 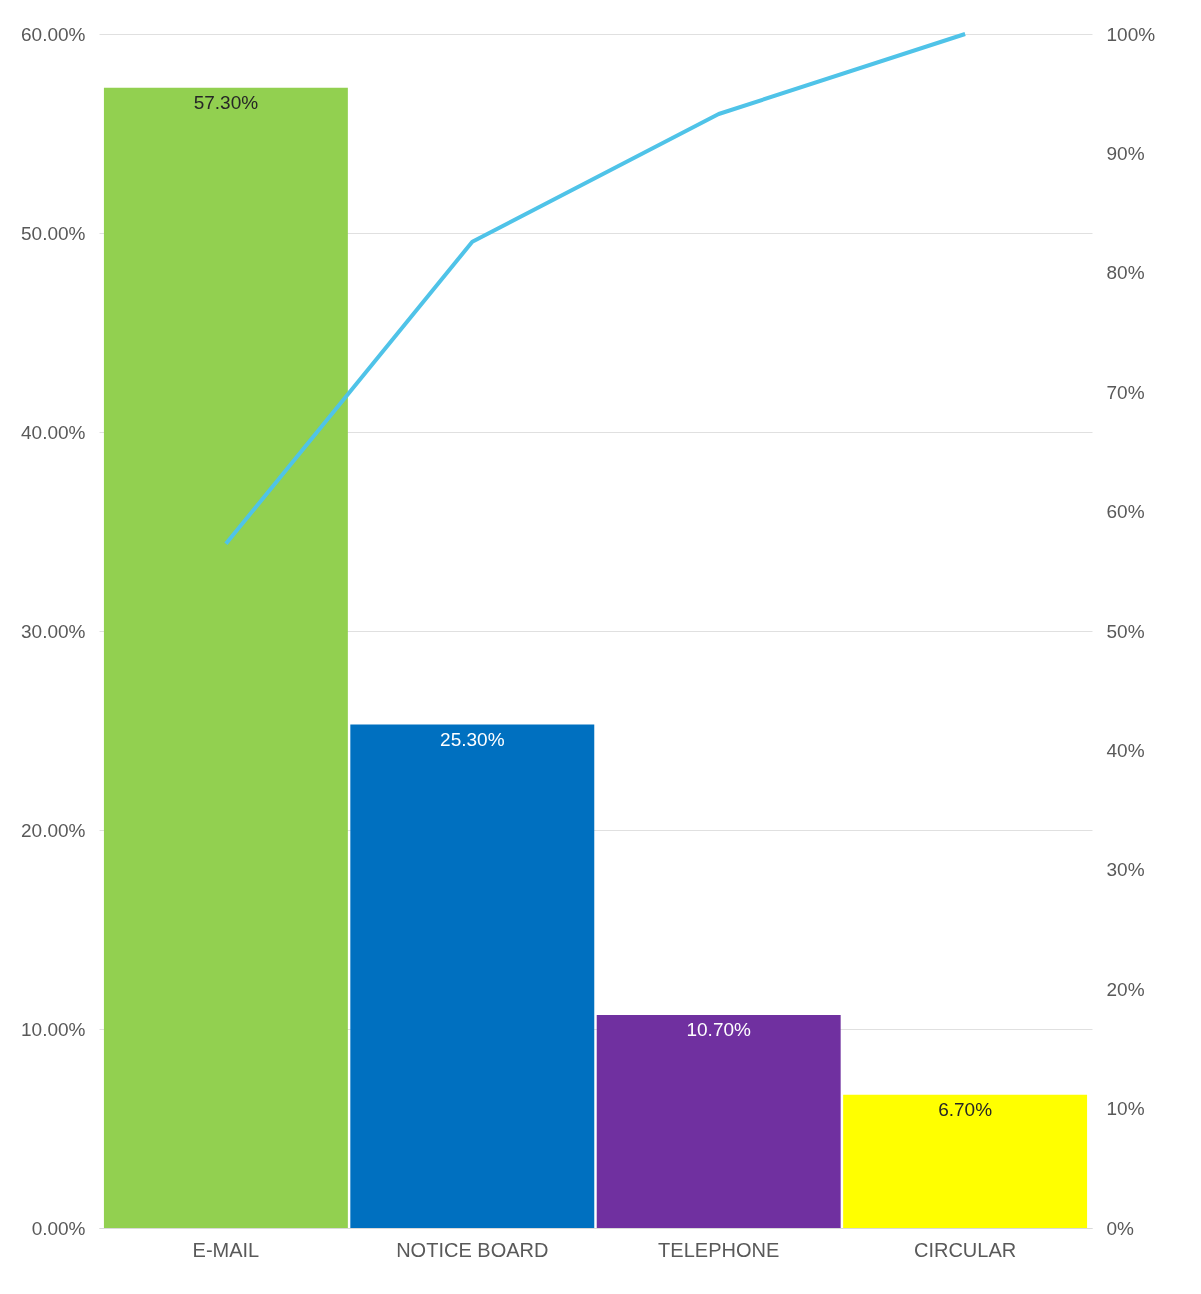 What do you see at coordinates (719, 1030) in the screenshot?
I see `data-label: 10.70%` at bounding box center [719, 1030].